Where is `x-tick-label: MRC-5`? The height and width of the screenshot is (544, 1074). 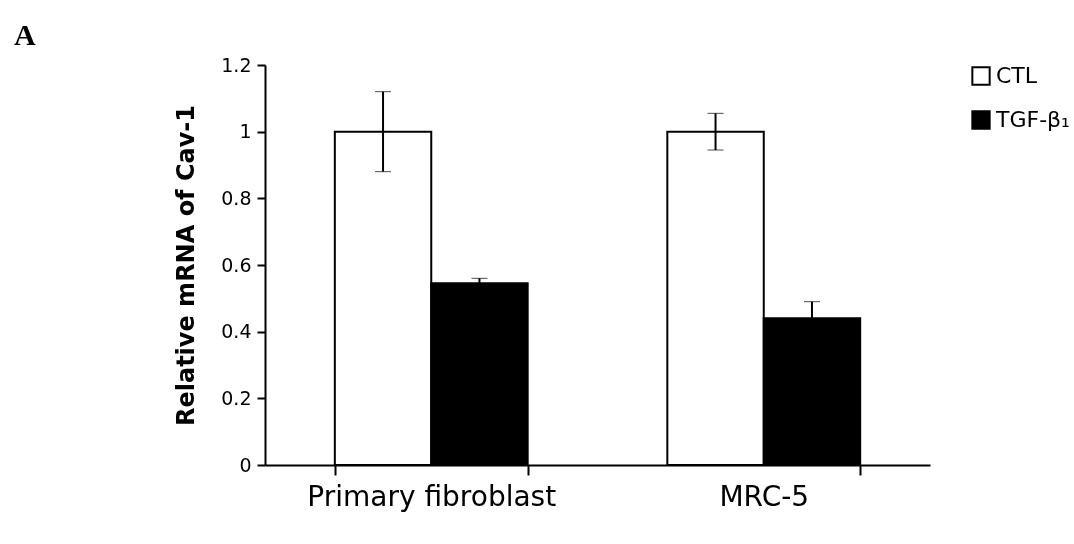 x-tick-label: MRC-5 is located at coordinates (764, 496).